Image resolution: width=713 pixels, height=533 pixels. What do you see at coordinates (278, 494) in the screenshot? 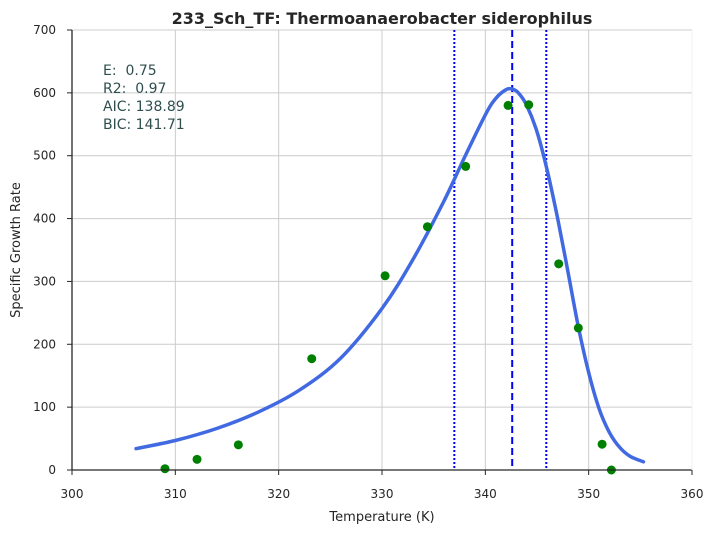
I see `x-tick-label: 320` at bounding box center [278, 494].